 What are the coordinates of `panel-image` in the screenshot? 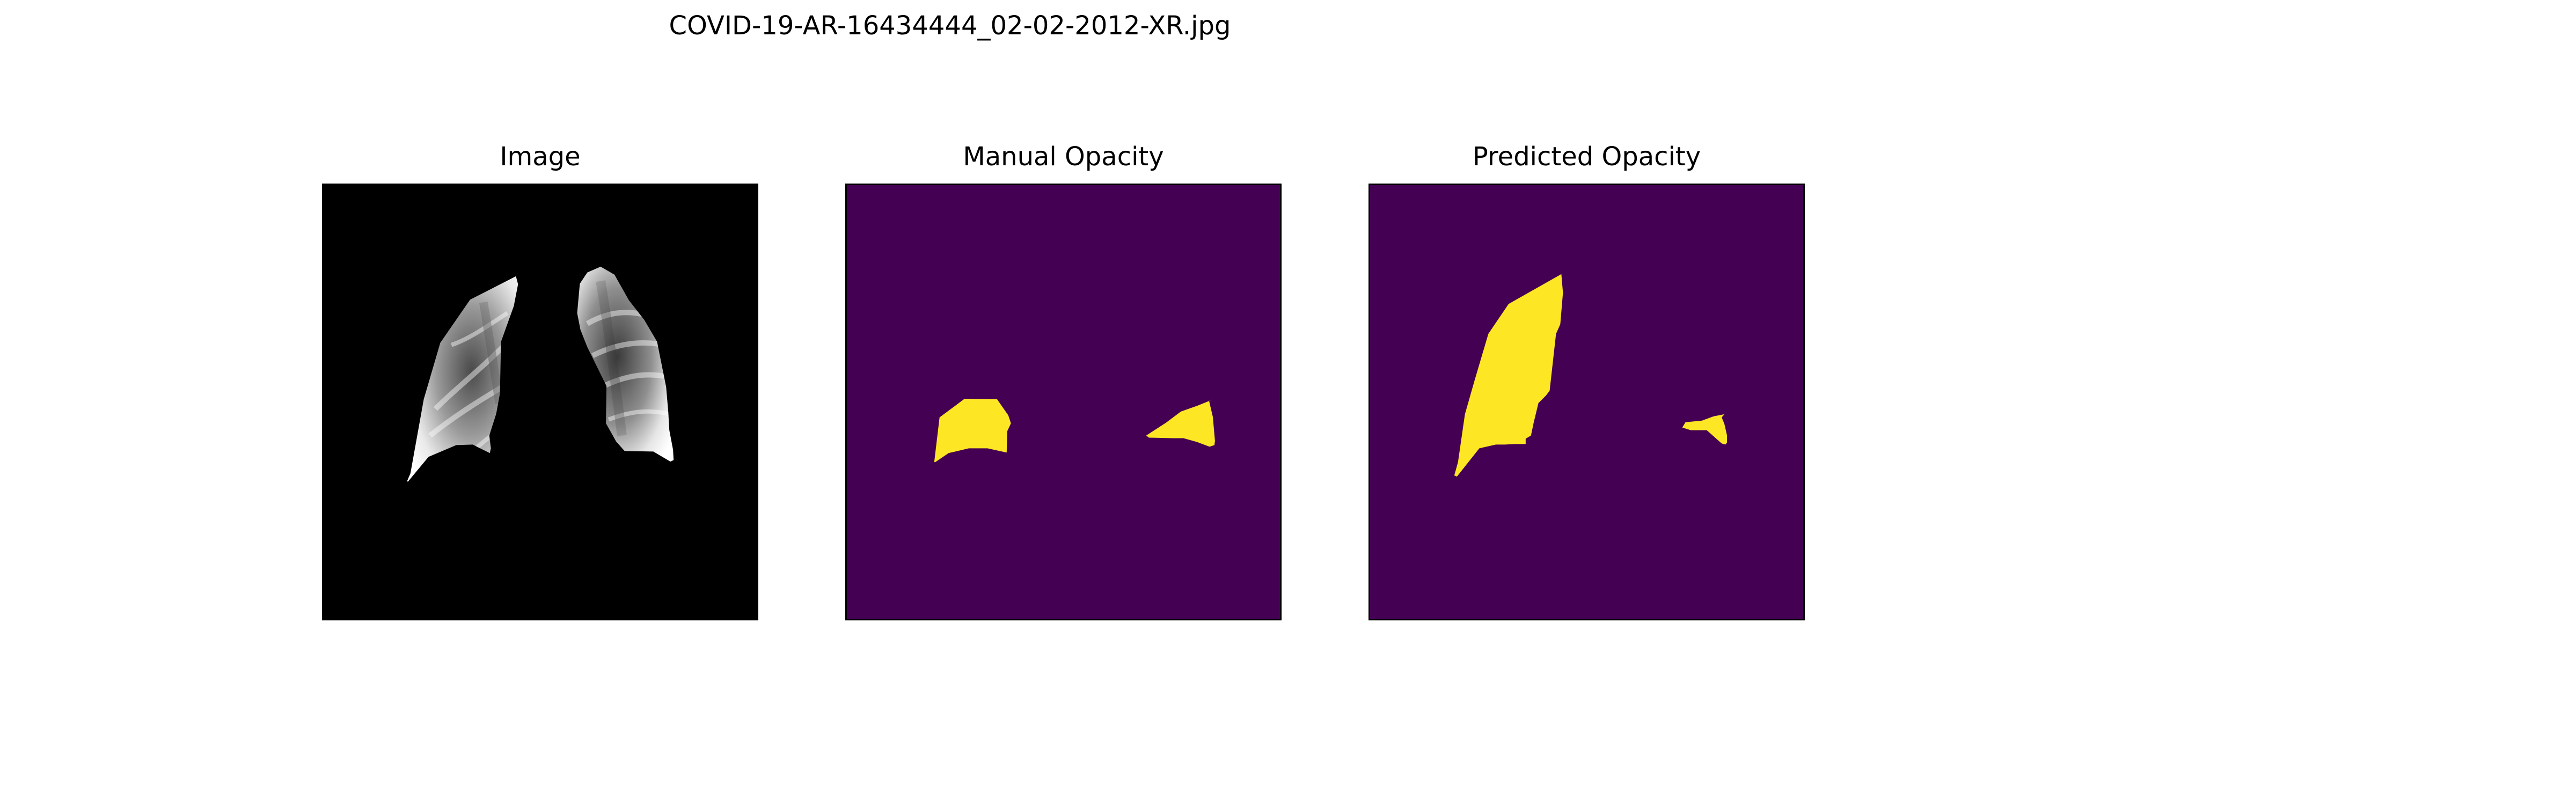 It's located at (540, 402).